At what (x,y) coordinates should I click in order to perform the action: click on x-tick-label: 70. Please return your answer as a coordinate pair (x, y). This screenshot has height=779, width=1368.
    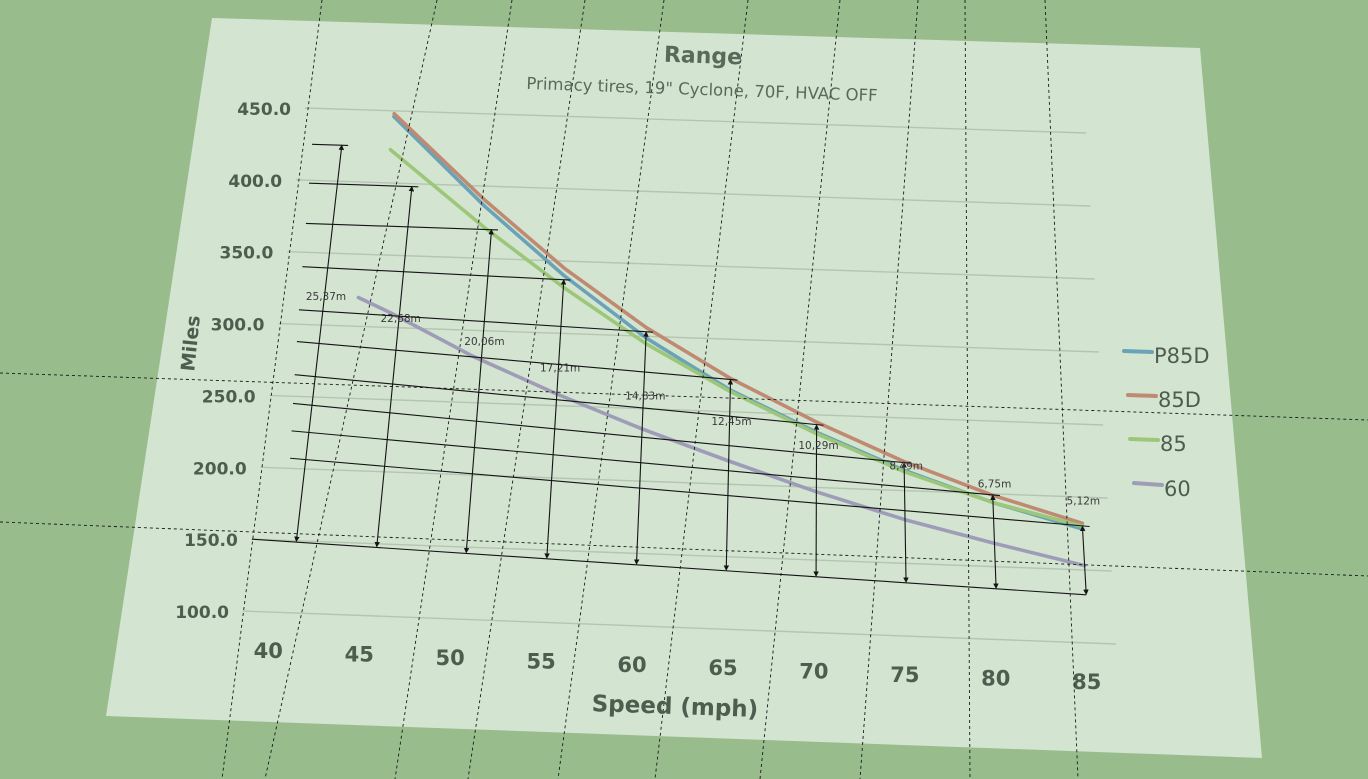
    Looking at the image, I should click on (813, 672).